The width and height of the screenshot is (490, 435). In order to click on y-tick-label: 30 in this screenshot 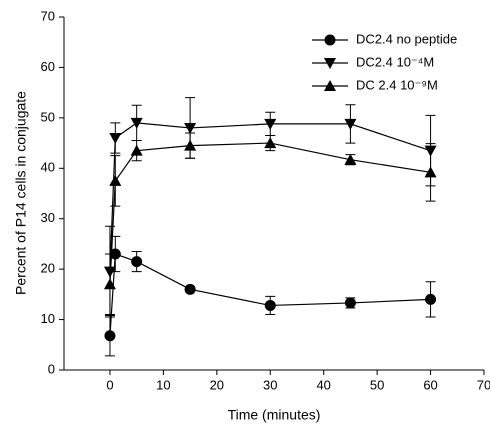, I will do `click(48, 217)`.